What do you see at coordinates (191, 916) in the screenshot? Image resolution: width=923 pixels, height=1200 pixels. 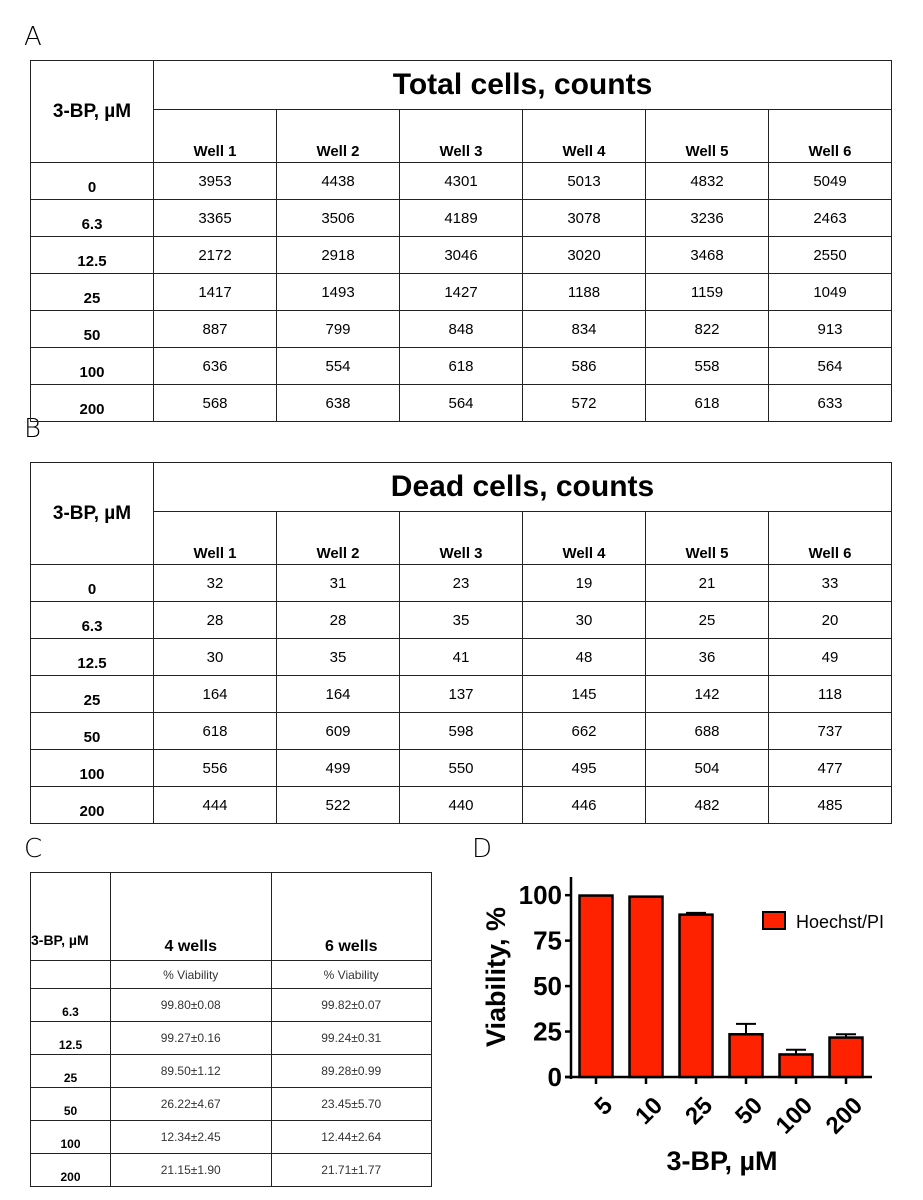 I see `column-header: 4 wells` at bounding box center [191, 916].